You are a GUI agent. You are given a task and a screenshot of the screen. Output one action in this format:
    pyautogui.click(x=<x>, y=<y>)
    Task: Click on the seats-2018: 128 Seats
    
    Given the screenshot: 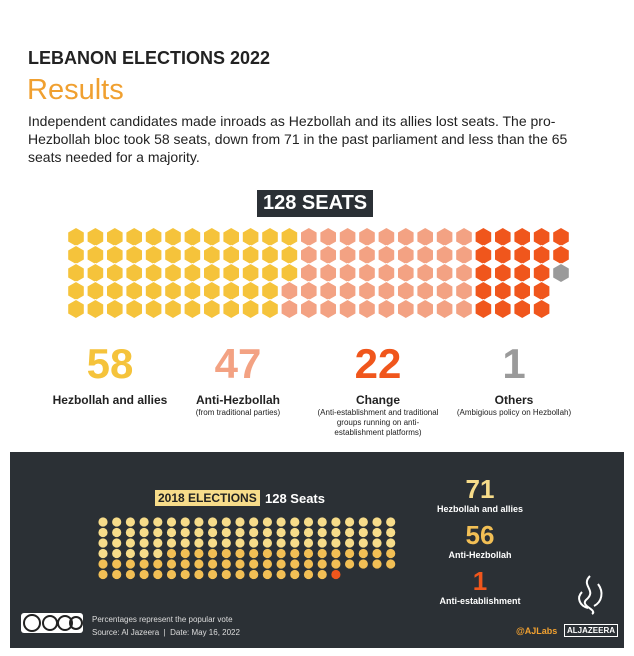 What is the action you would take?
    pyautogui.click(x=295, y=498)
    